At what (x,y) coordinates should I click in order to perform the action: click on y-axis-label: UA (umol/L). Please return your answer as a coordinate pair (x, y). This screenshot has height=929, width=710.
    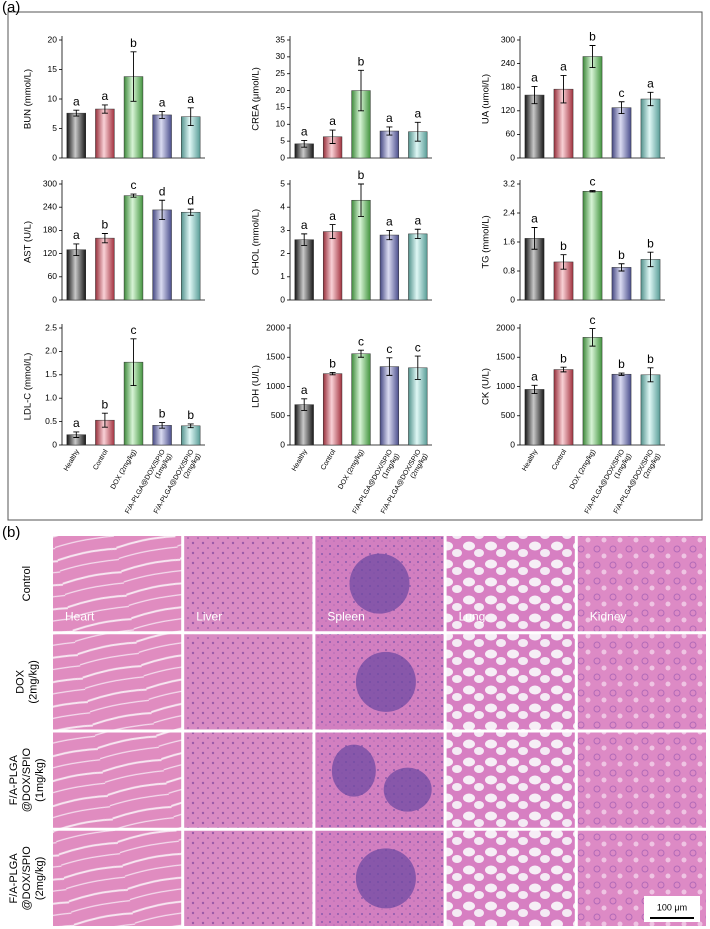
    Looking at the image, I should click on (486, 99).